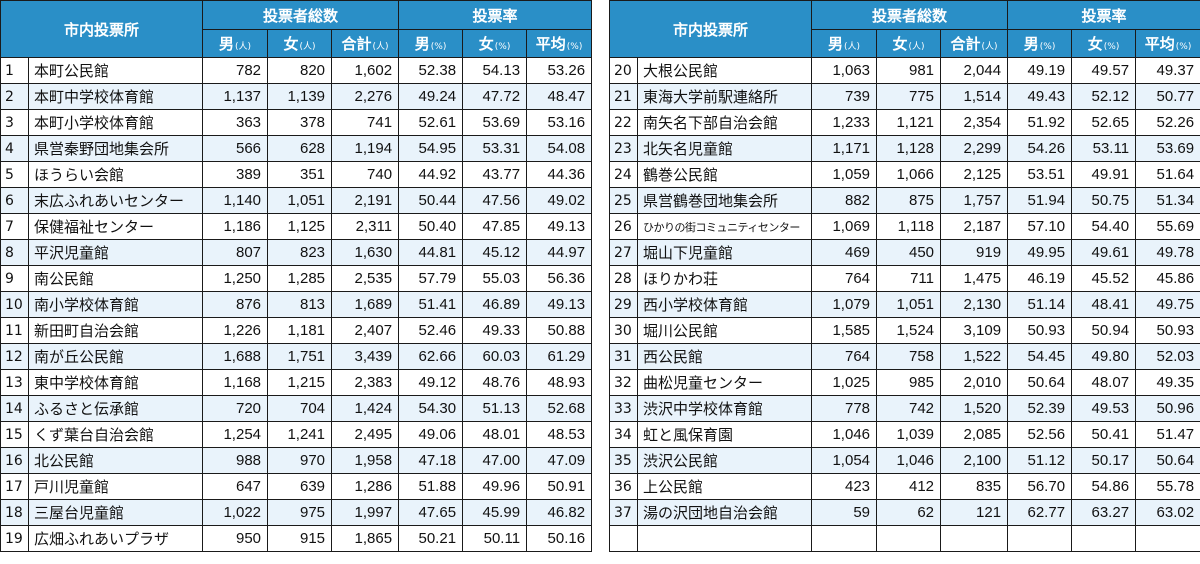 Image resolution: width=1200 pixels, height=564 pixels. What do you see at coordinates (724, 408) in the screenshot?
I see `polling-place-name: 渋沢中学校体育館` at bounding box center [724, 408].